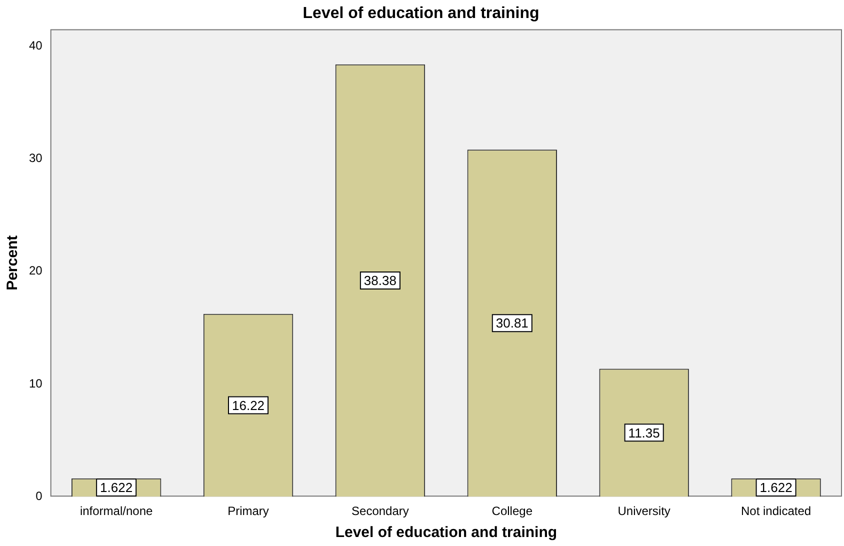 The image size is (844, 546). Describe the element at coordinates (776, 511) in the screenshot. I see `x-tick-label: Not indicated` at that location.